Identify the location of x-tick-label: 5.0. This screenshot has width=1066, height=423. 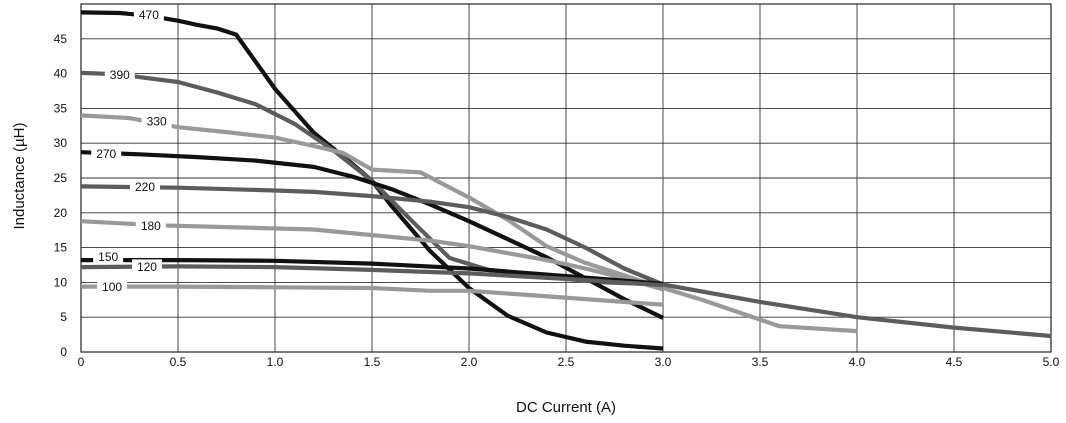
(1051, 362).